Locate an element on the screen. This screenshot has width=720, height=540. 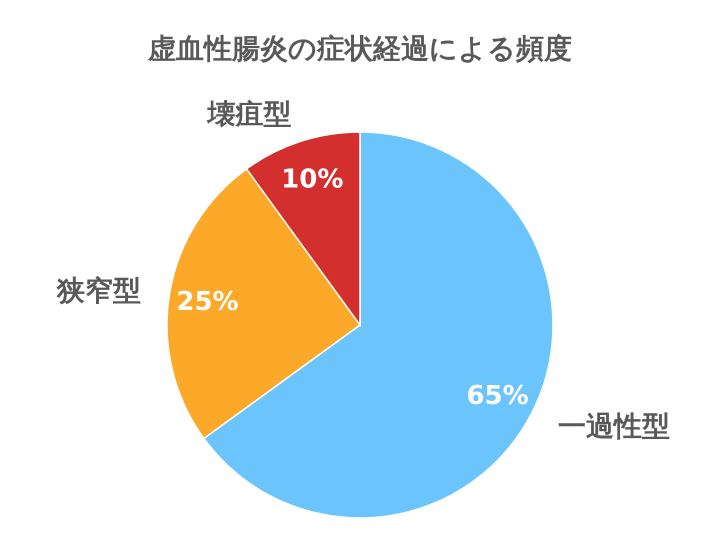
chart-title: 虚血性腸炎の症状経過による頻度 is located at coordinates (359, 48).